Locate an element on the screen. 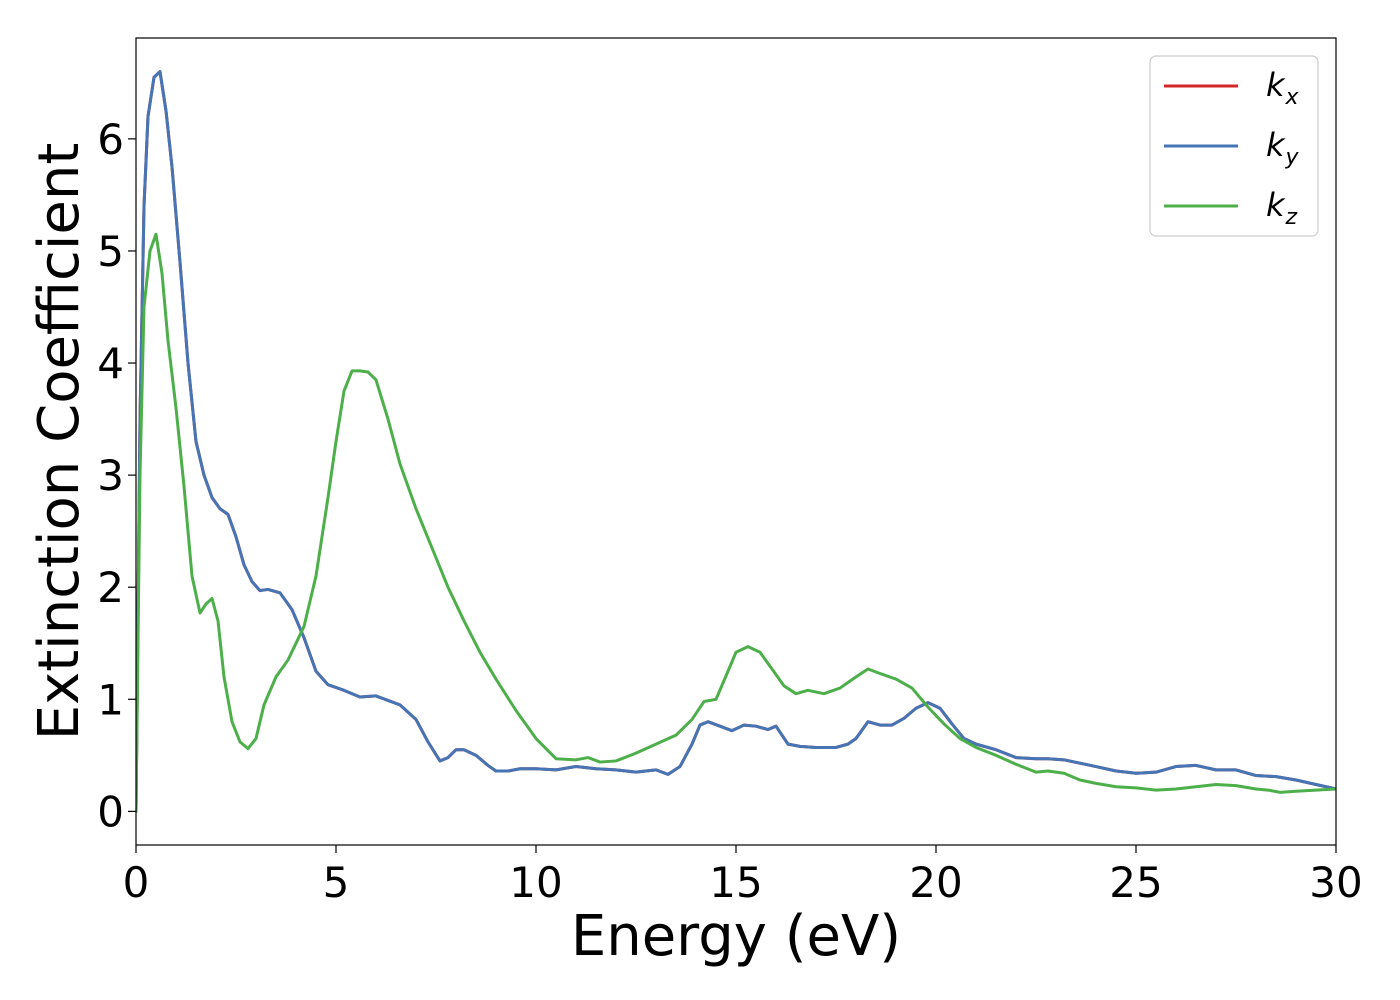 Image resolution: width=1400 pixels, height=1000 pixels. y-tick-label: 5 is located at coordinates (110, 251).